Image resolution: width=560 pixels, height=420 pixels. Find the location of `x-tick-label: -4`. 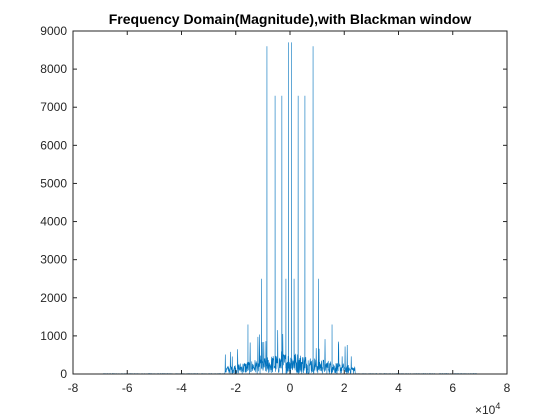

x-tick-label: -4 is located at coordinates (181, 388).